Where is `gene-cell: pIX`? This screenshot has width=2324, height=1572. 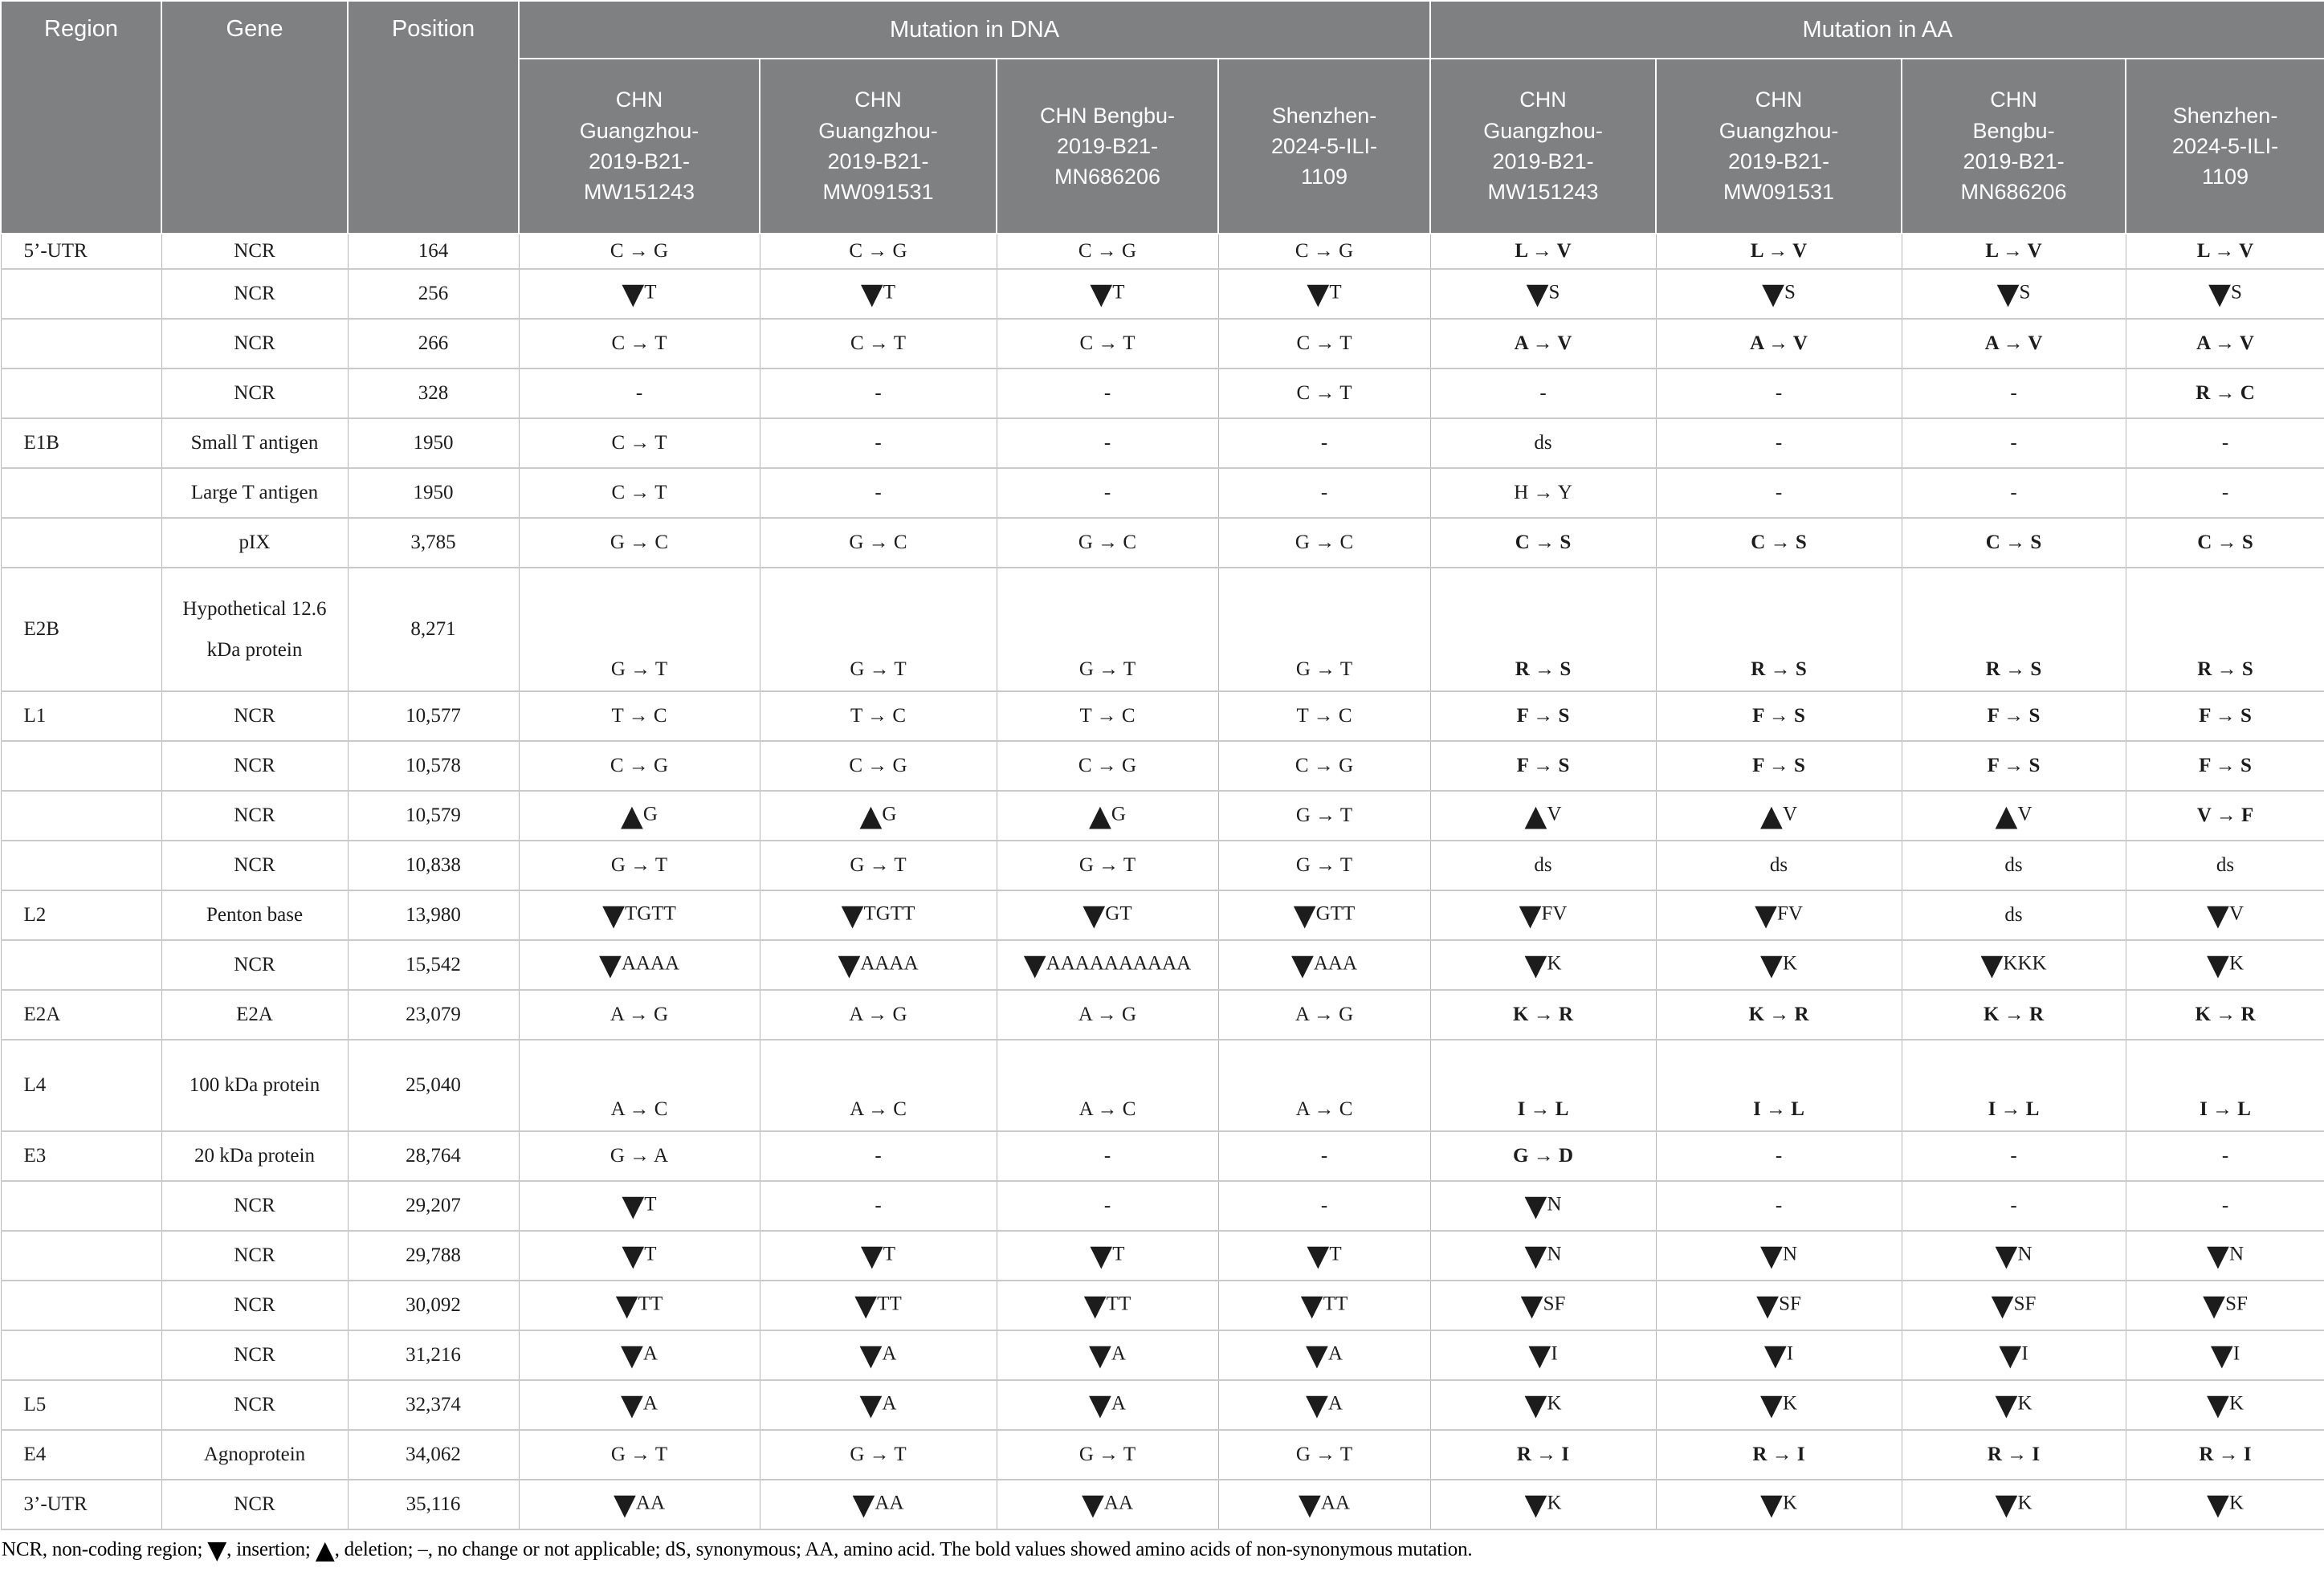 gene-cell: pIX is located at coordinates (255, 542).